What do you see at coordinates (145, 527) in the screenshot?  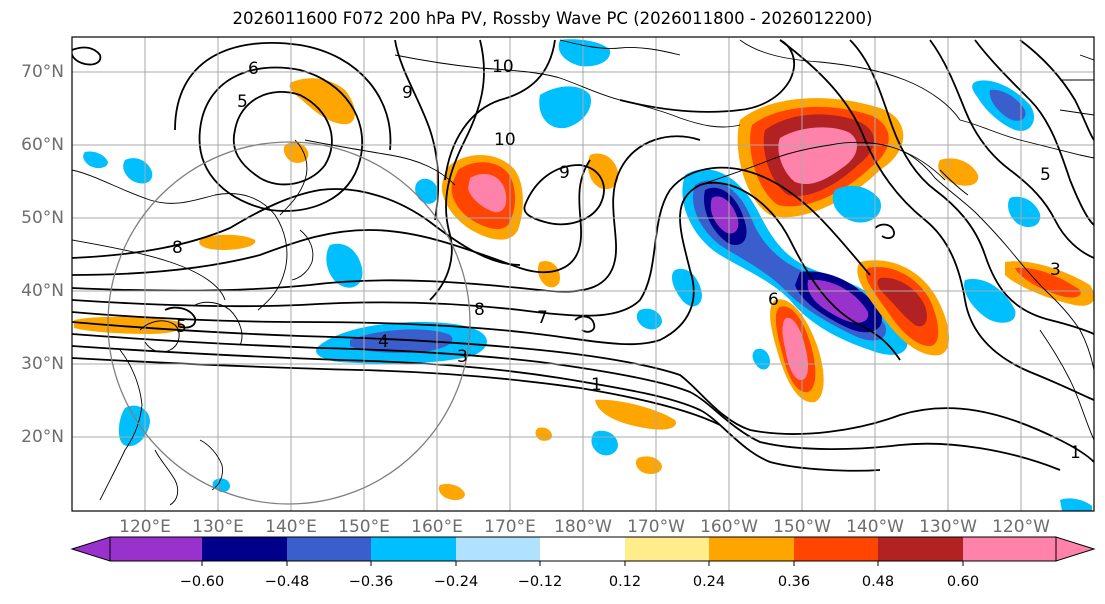 I see `lon-label: 120°E` at bounding box center [145, 527].